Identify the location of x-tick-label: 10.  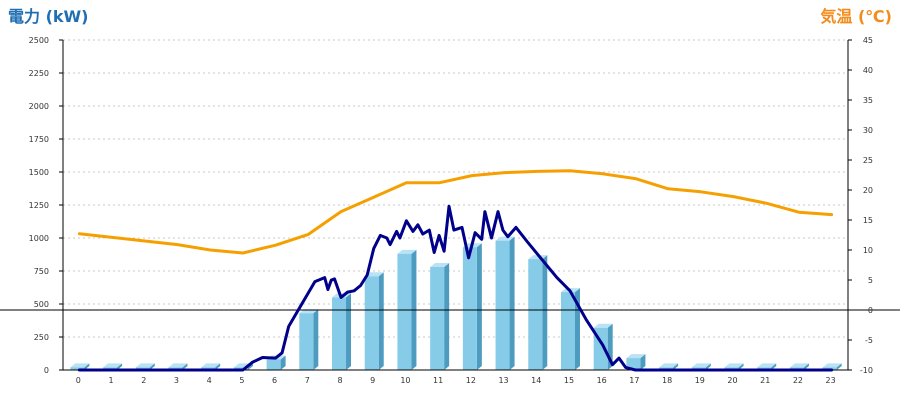
(405, 380).